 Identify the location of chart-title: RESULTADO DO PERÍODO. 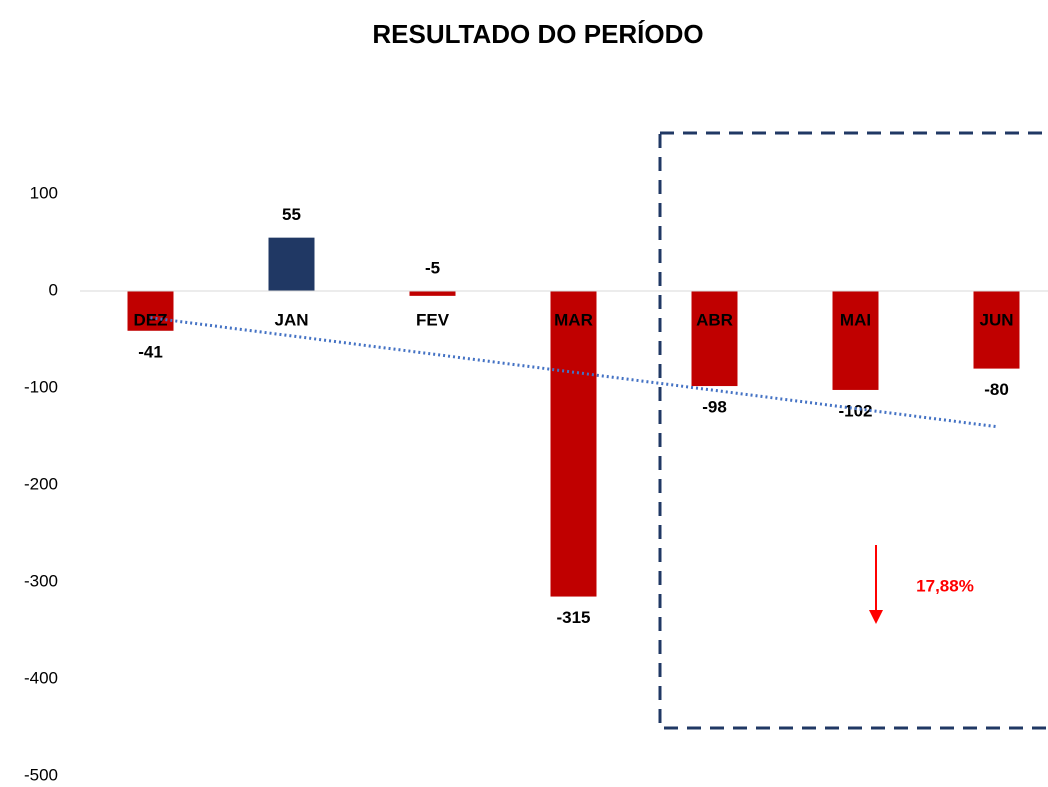
(537, 34).